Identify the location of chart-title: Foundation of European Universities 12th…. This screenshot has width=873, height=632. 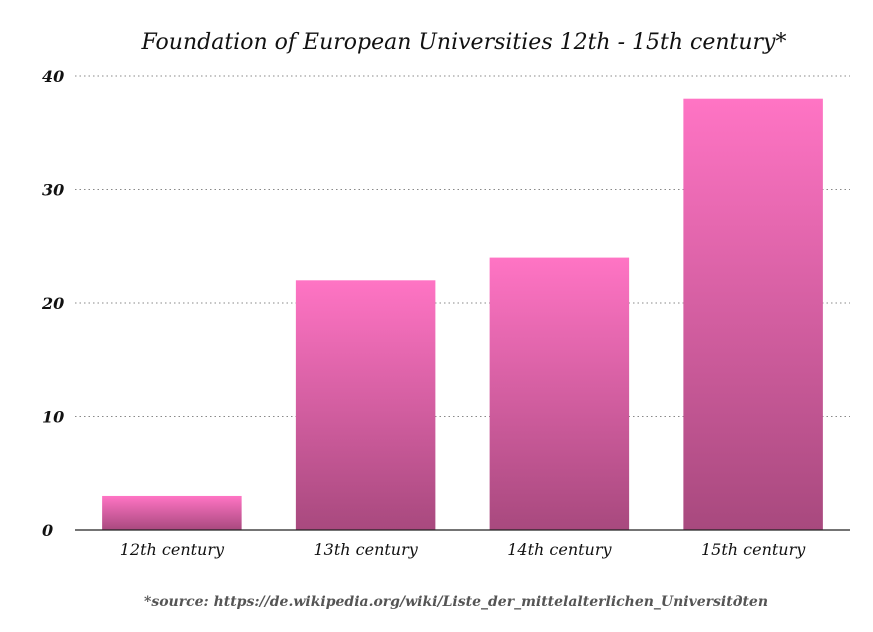
(464, 42).